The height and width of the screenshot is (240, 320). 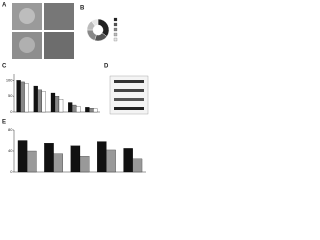 What do you see at coordinates (9, 79) in the screenshot?
I see `y-tick-label: 100` at bounding box center [9, 79].